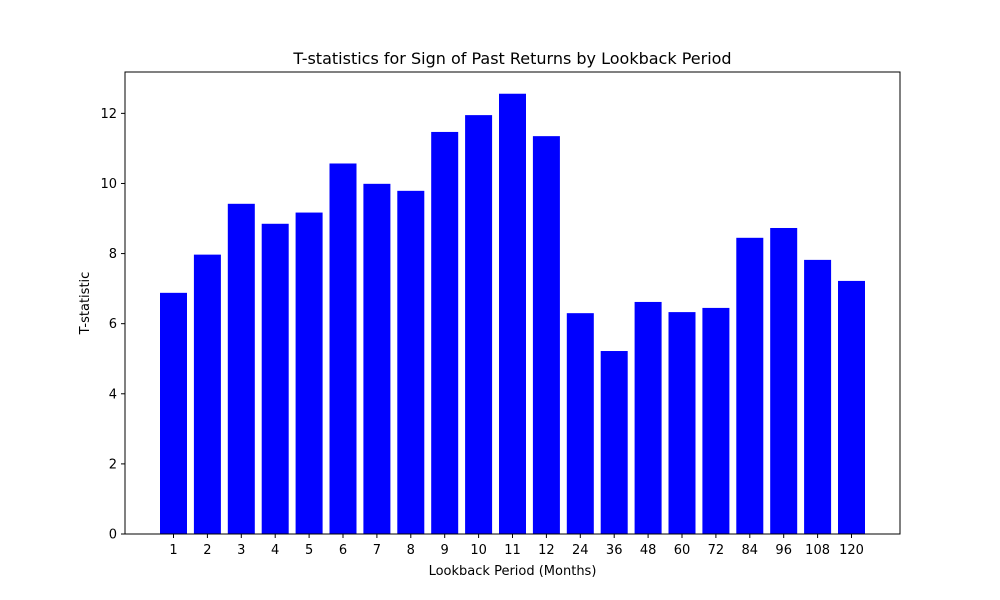 The height and width of the screenshot is (600, 1000). Describe the element at coordinates (716, 550) in the screenshot. I see `x-tick-label: 72` at that location.